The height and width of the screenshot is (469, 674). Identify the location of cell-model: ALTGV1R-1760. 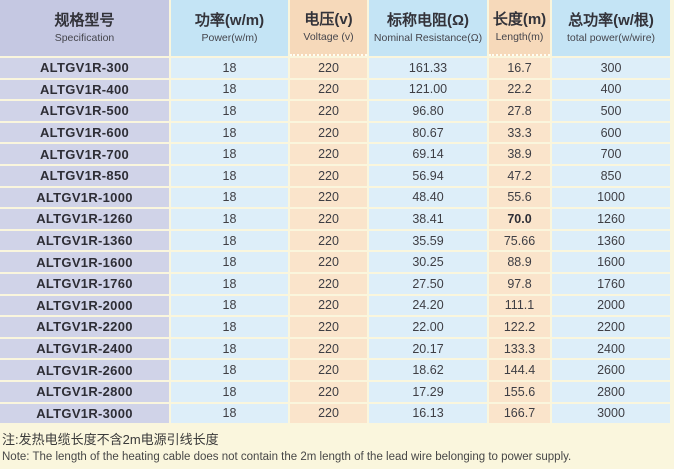
(84, 283).